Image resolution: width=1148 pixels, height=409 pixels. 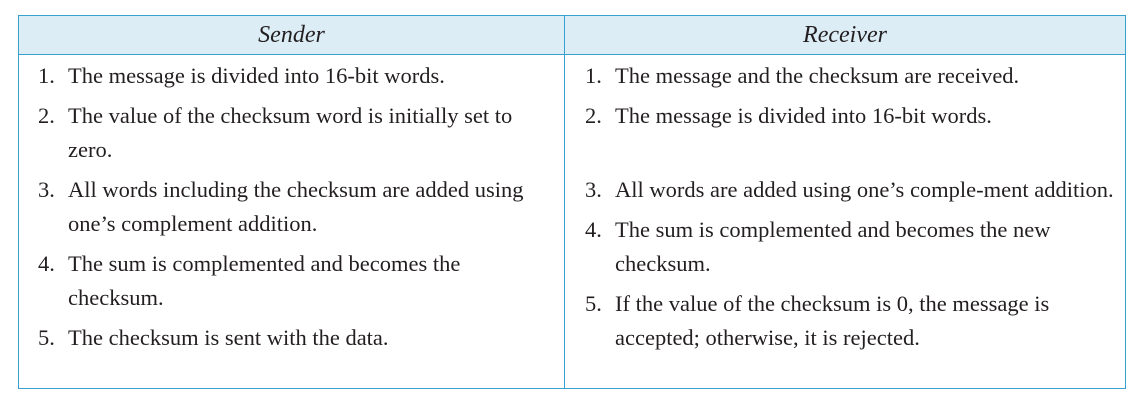 What do you see at coordinates (593, 115) in the screenshot?
I see `receiver-step-number: 2.` at bounding box center [593, 115].